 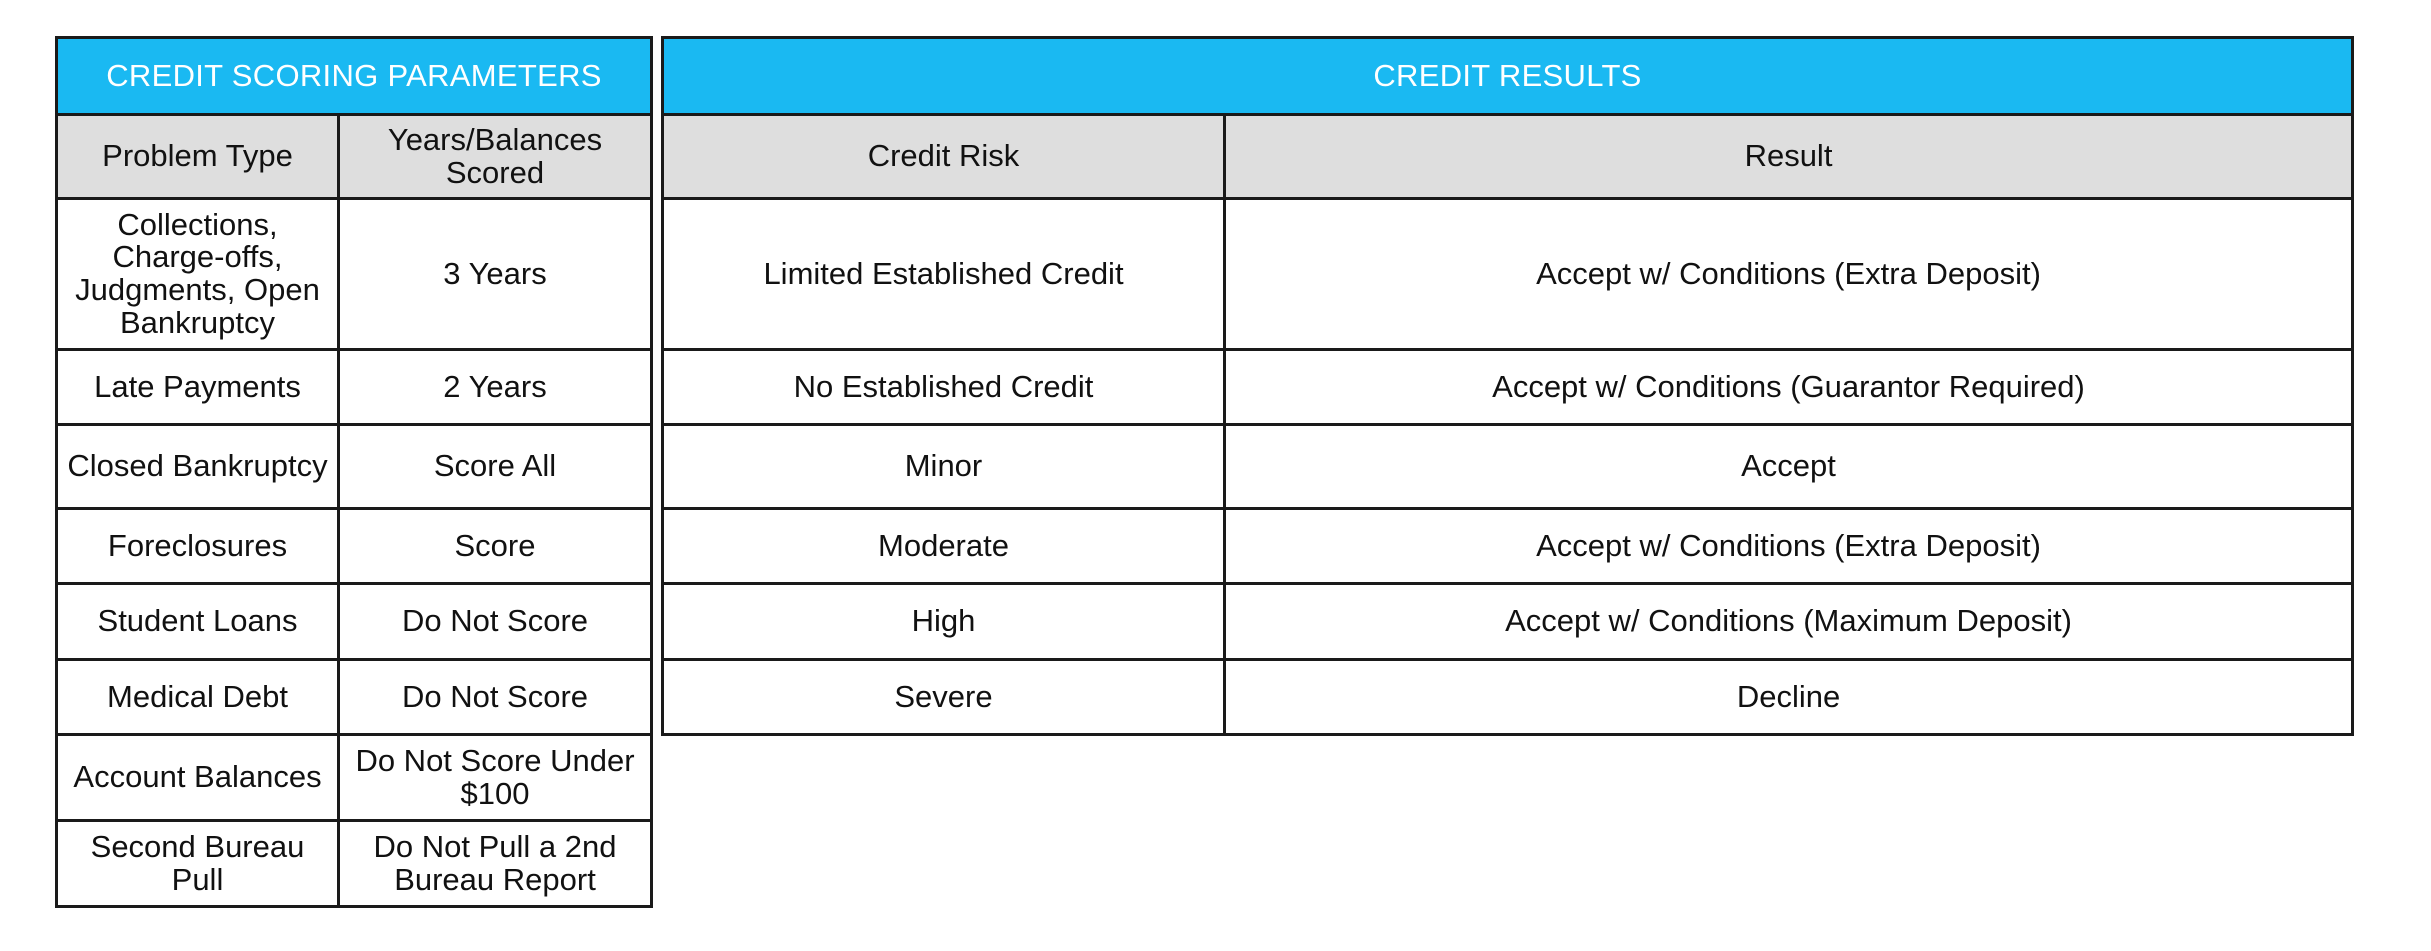 I want to click on table-row: Medical Debt Do Not Score, so click(x=354, y=697).